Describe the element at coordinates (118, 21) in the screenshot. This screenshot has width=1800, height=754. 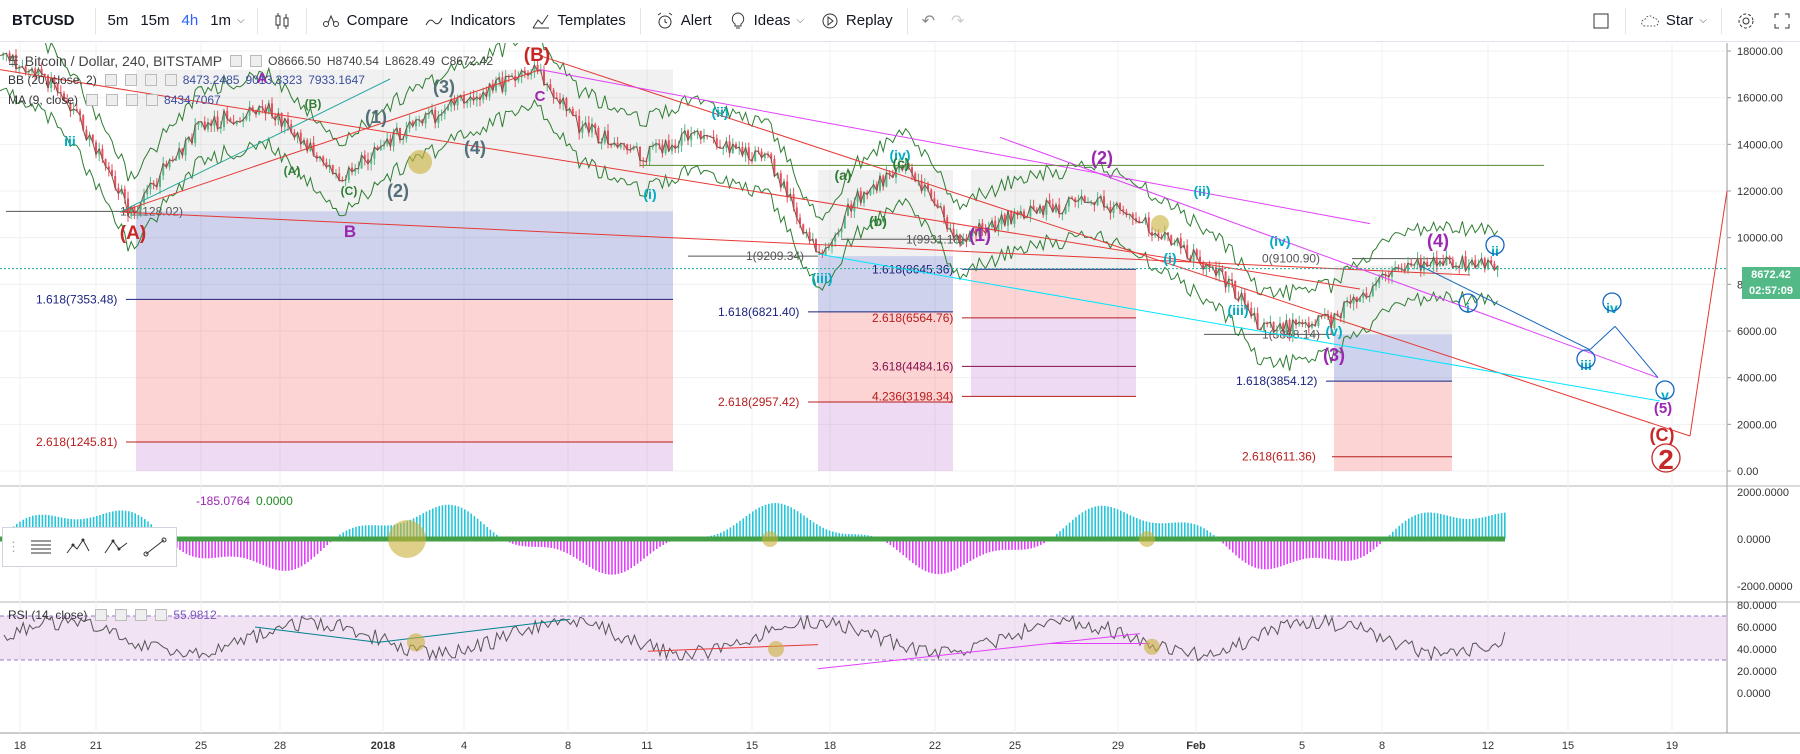
I see `interval-5m: 5m` at that location.